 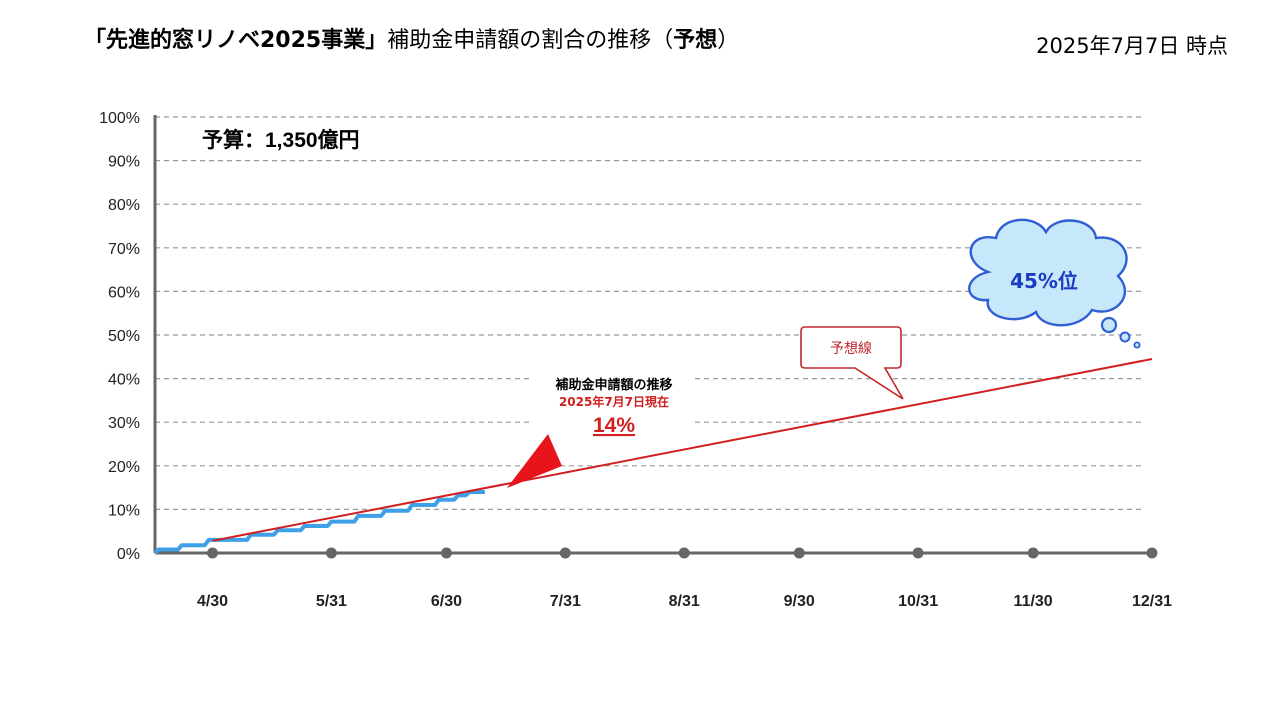 I want to click on y-tick-label: 40%, so click(x=124, y=380).